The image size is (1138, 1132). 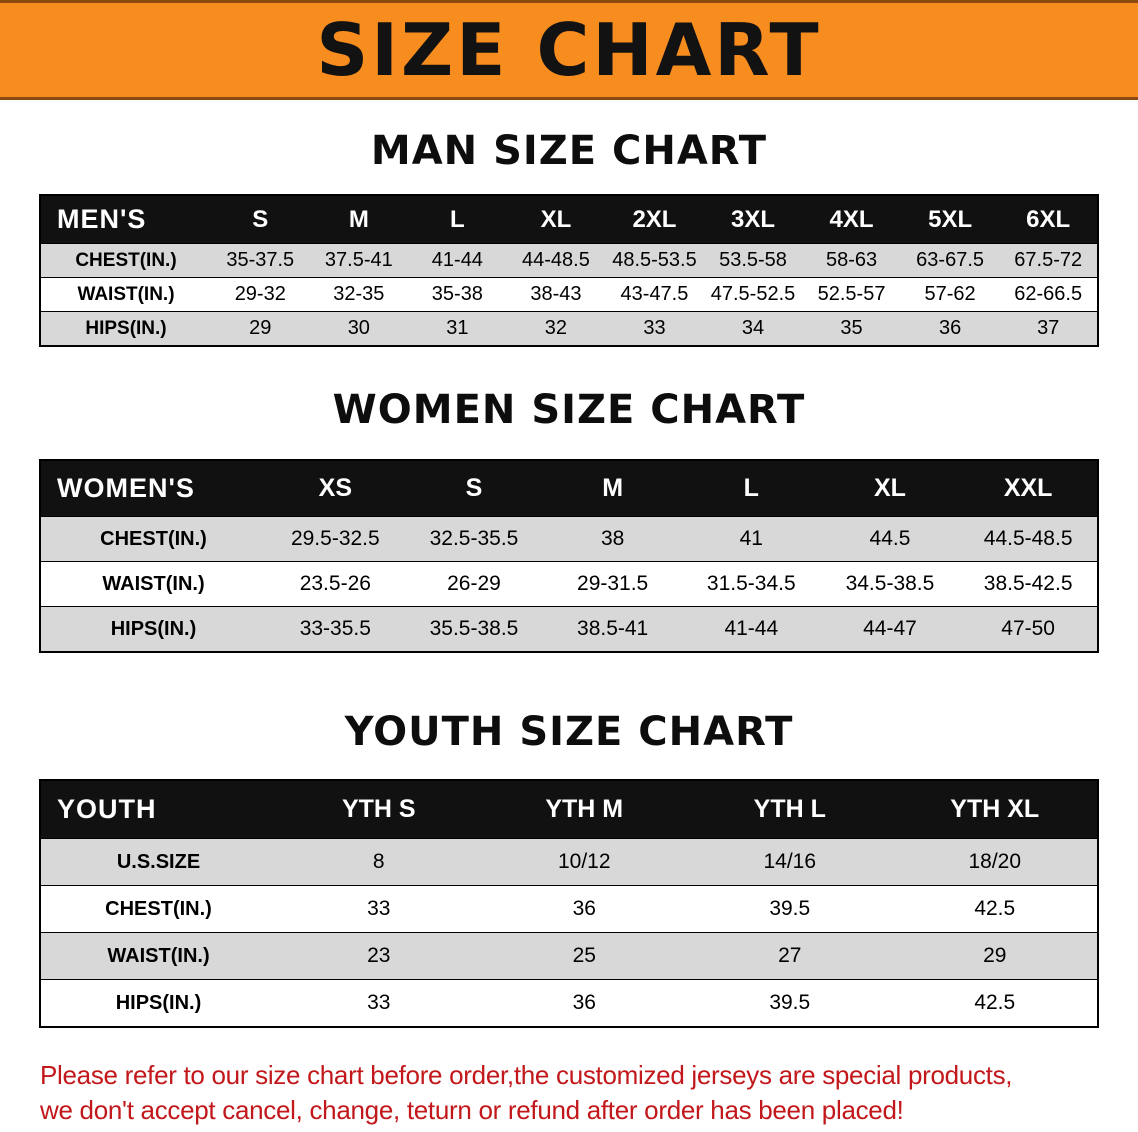 I want to click on size-value-cell: 25, so click(x=584, y=955).